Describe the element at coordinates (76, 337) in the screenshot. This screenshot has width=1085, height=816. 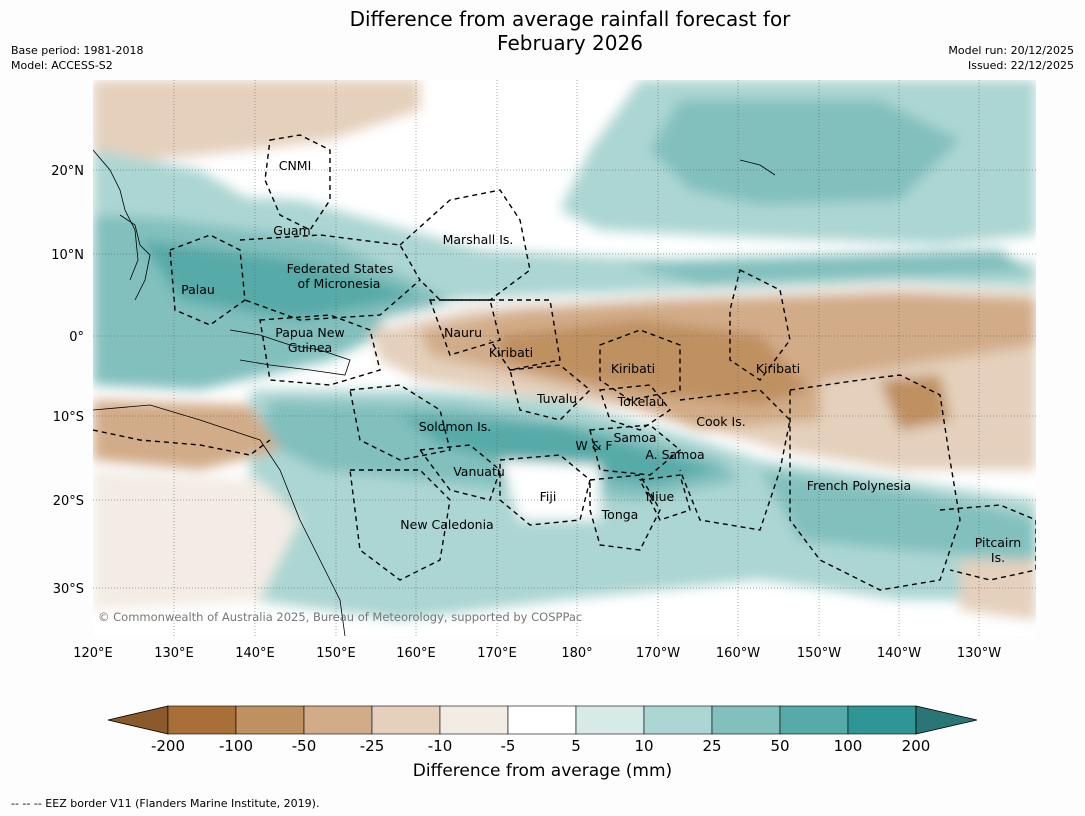
I see `lat-tick-label: 0°` at that location.